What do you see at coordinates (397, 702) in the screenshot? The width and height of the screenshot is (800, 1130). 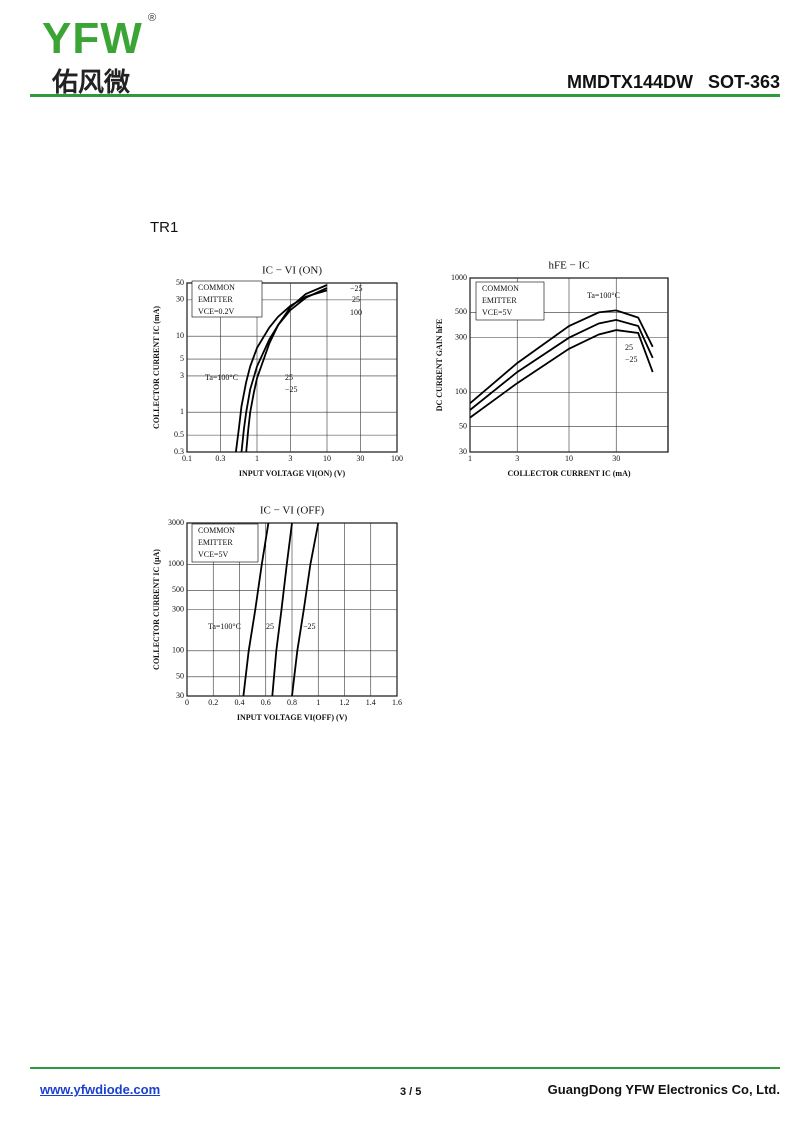 I see `x-tick-label: 1.6` at bounding box center [397, 702].